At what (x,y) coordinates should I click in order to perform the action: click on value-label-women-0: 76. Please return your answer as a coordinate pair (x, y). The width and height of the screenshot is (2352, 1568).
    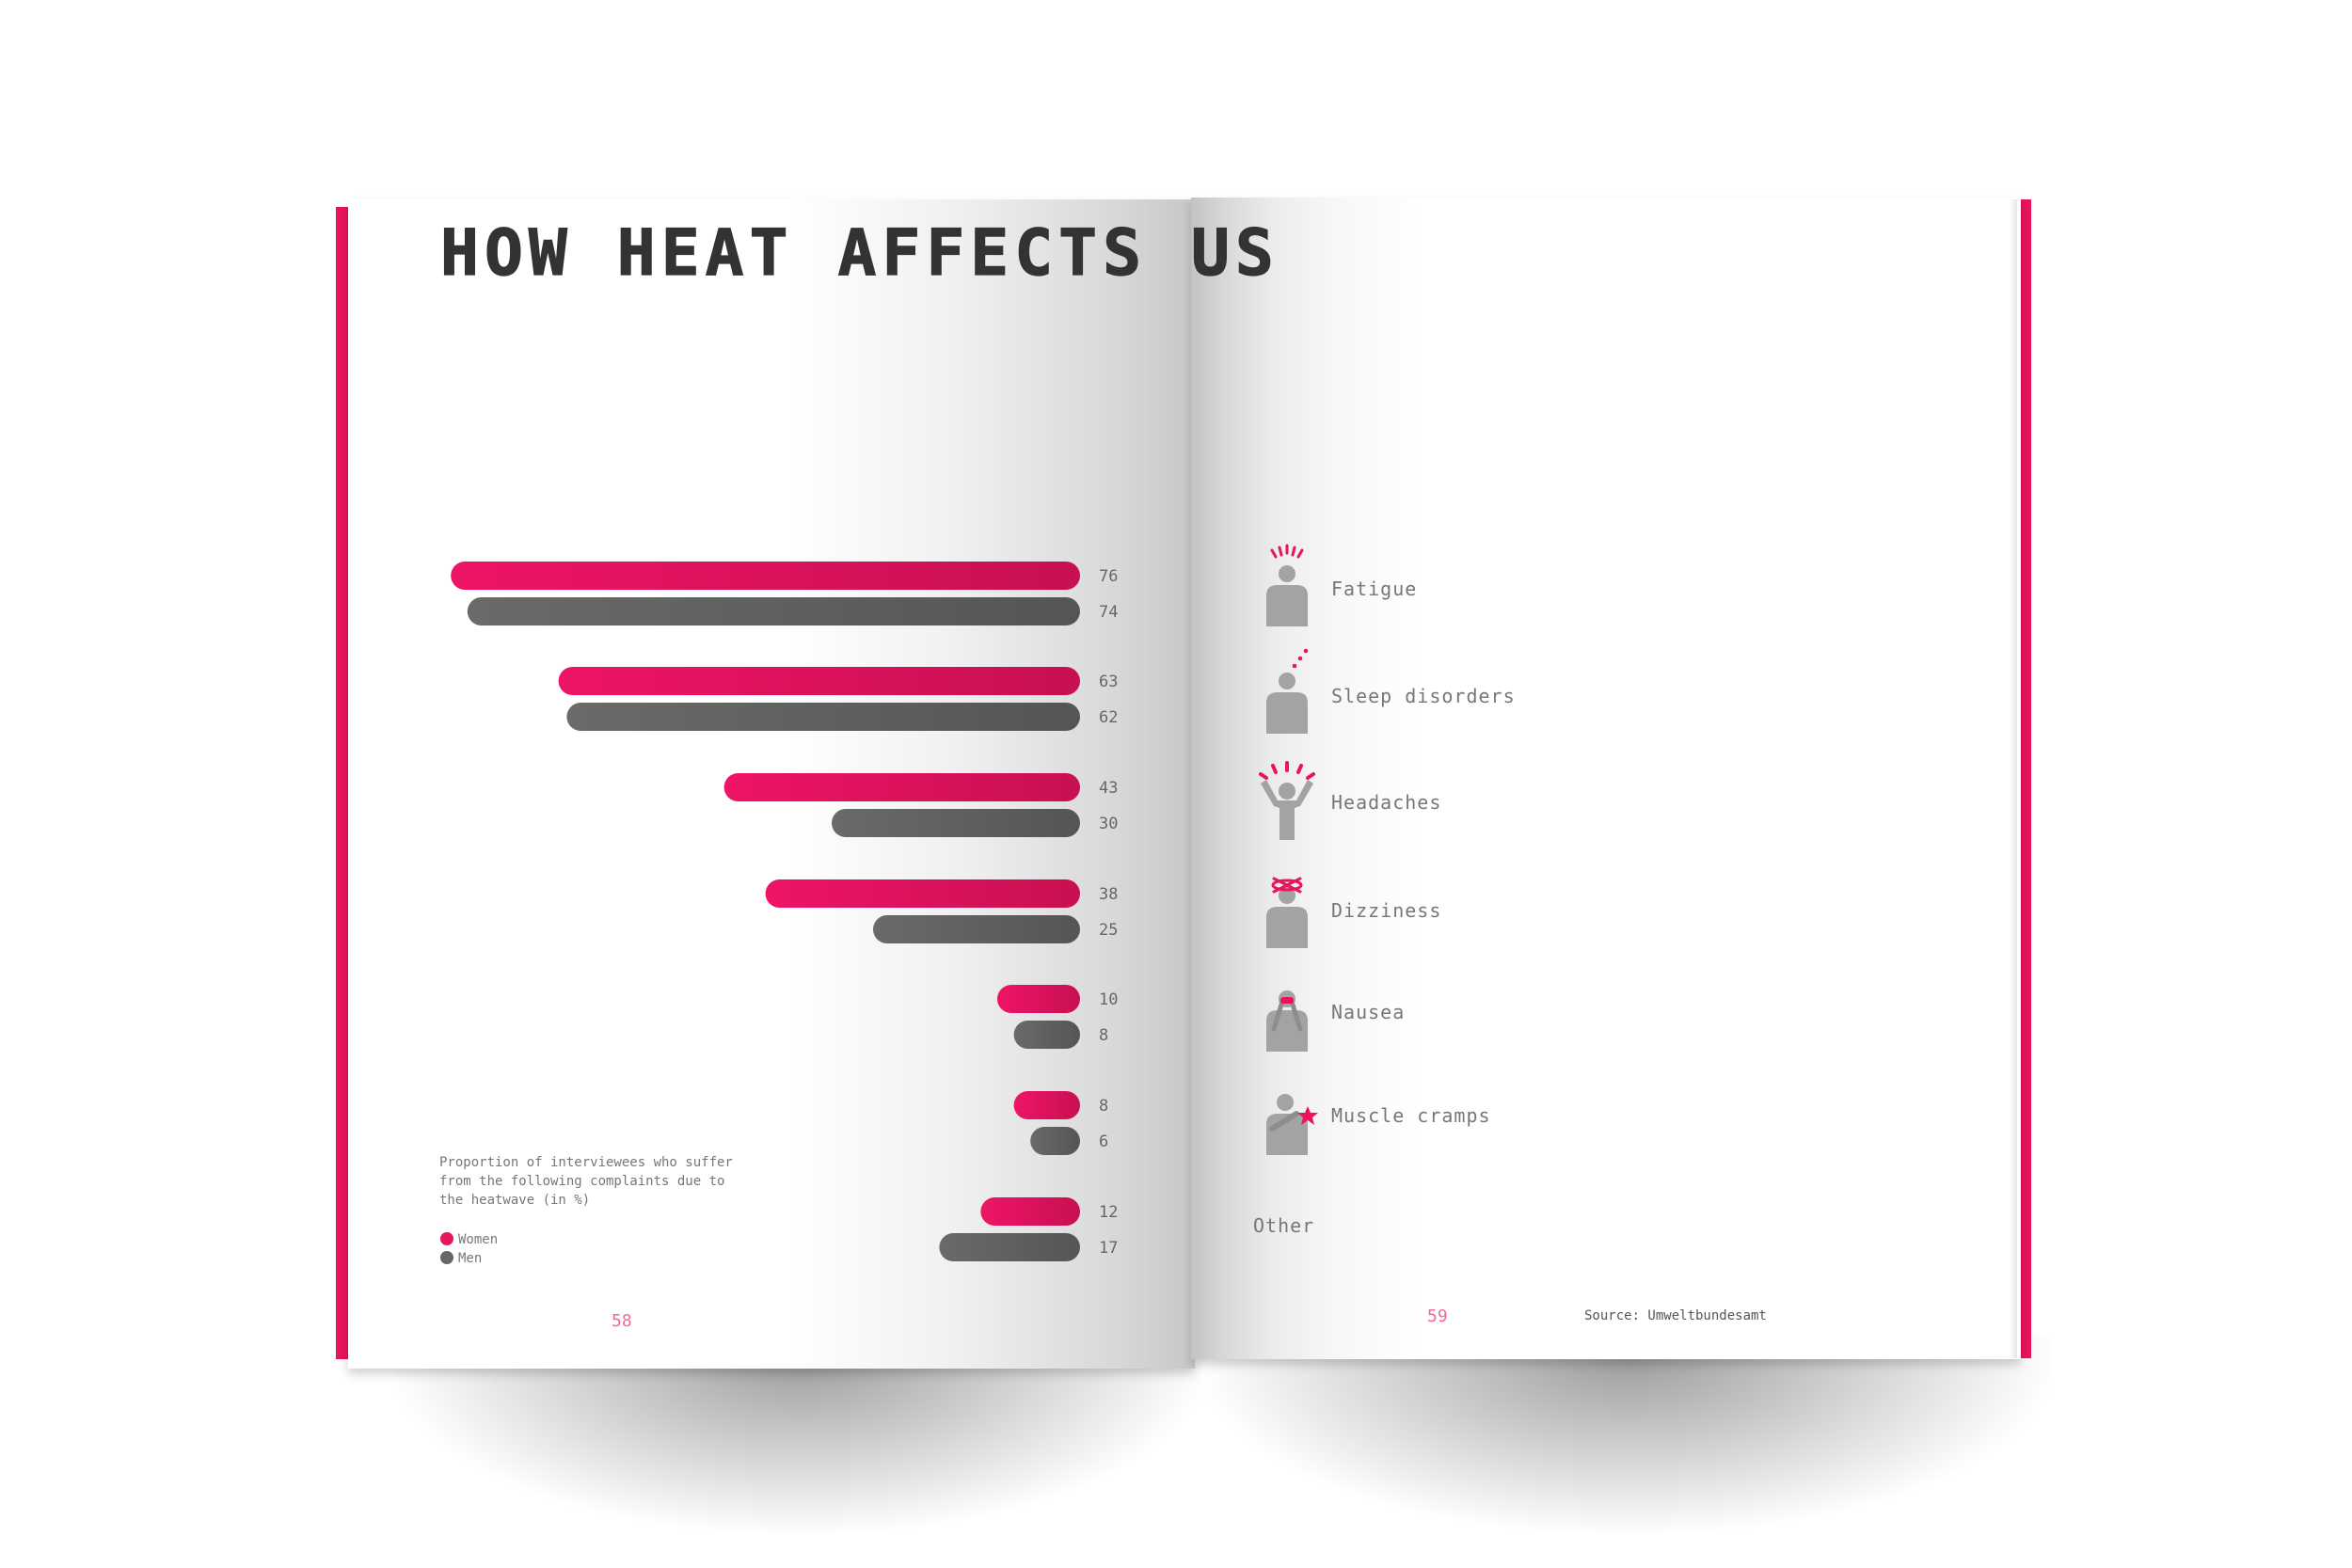
    Looking at the image, I should click on (1108, 577).